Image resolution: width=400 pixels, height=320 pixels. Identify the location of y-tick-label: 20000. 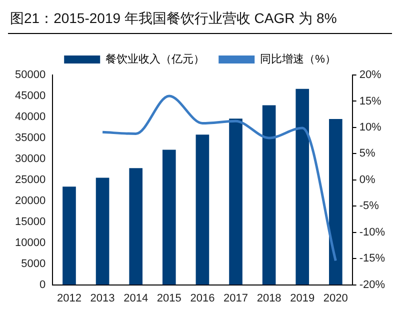
(30, 200).